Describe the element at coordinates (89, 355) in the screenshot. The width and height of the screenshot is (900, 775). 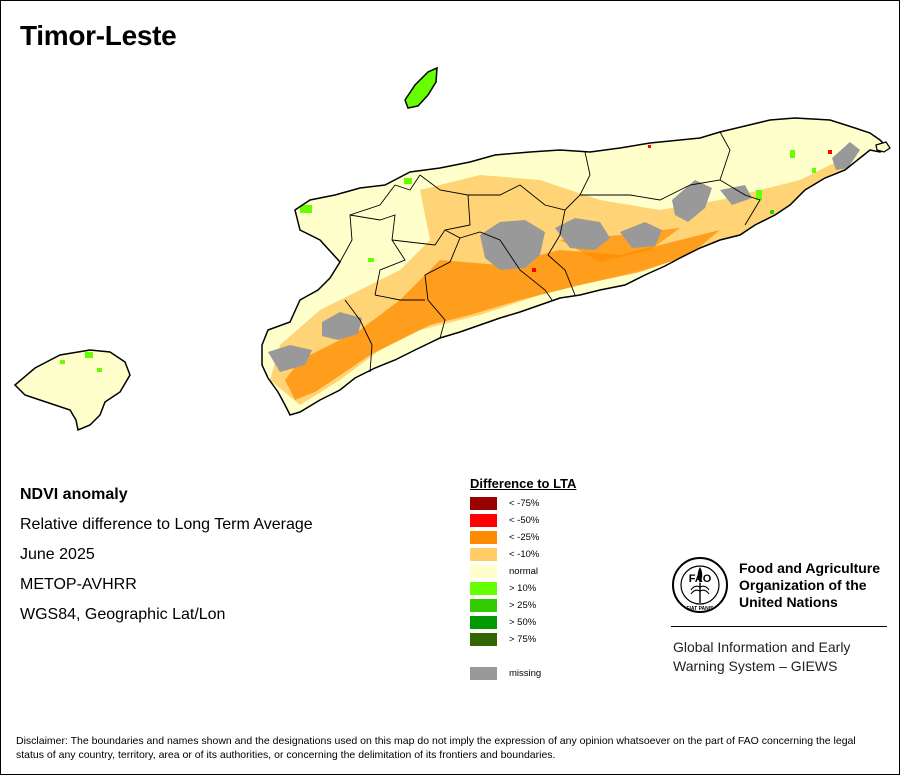
I see `positive-pixels-oecusse1` at that location.